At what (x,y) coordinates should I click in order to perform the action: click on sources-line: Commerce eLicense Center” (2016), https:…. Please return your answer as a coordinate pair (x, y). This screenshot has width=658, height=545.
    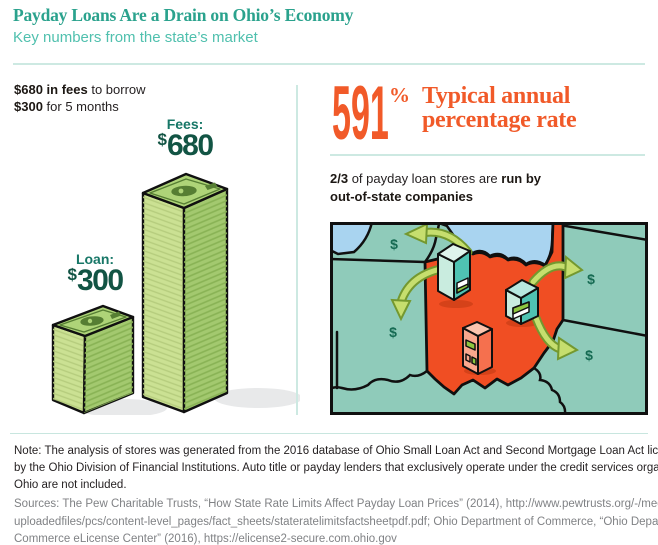
    Looking at the image, I should click on (205, 539).